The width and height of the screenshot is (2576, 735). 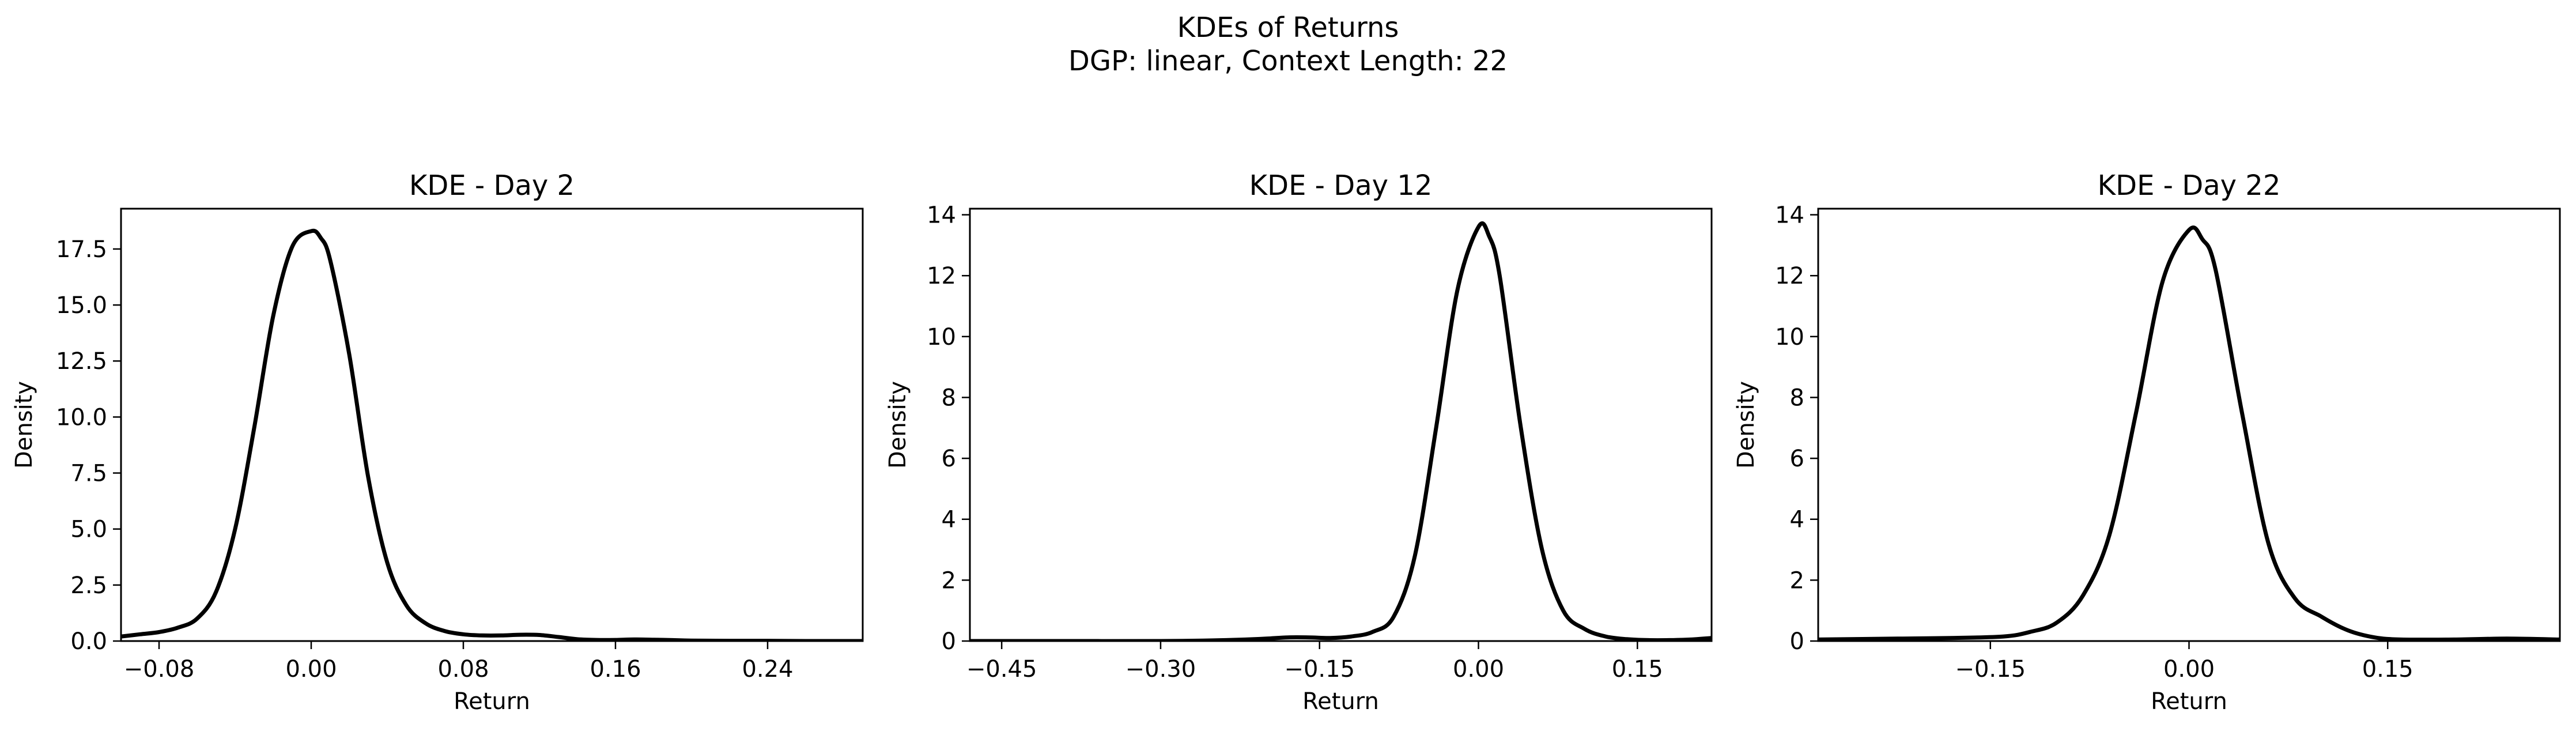 I want to click on figure-title: KDEs of Returns, so click(x=1288, y=28).